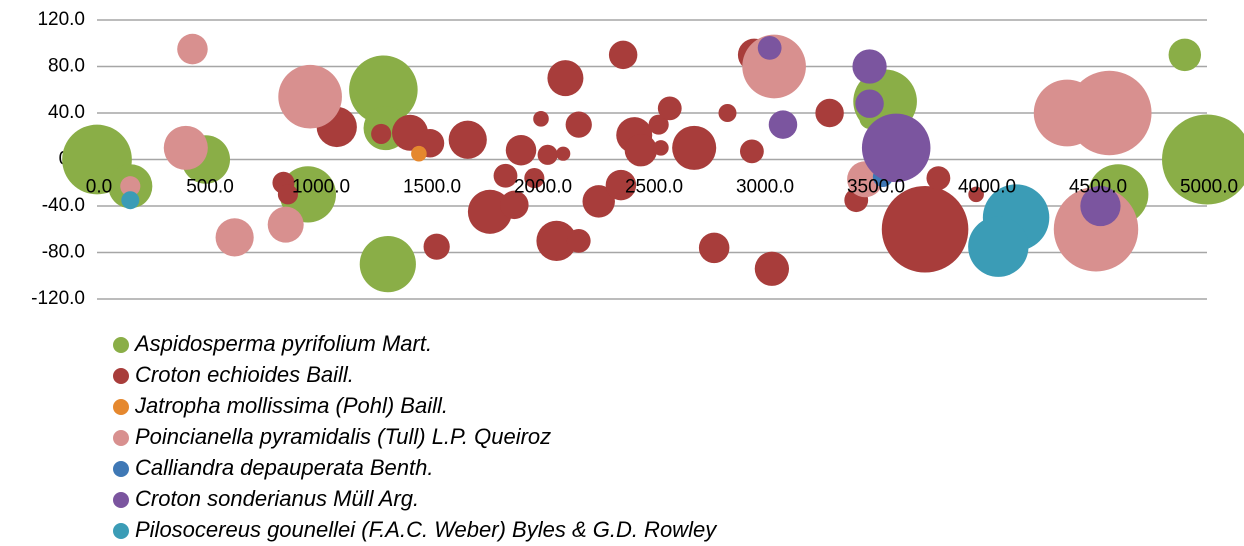 This screenshot has width=1244, height=546. I want to click on x-tick-label: 5000.0, so click(1209, 187).